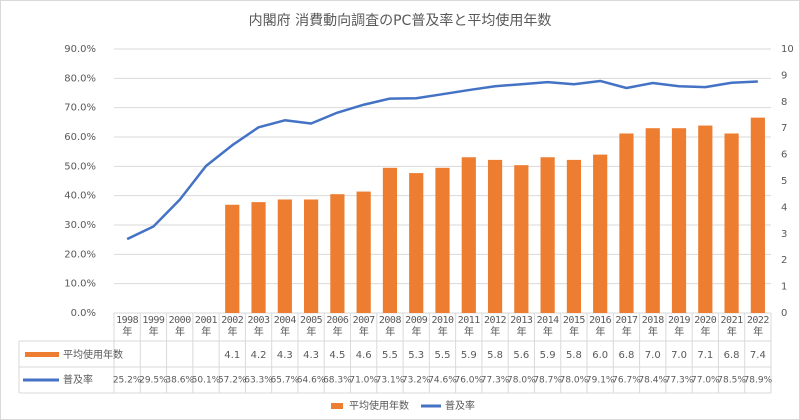 The height and width of the screenshot is (420, 800). What do you see at coordinates (784, 181) in the screenshot?
I see `y2-tick-label: 5` at bounding box center [784, 181].